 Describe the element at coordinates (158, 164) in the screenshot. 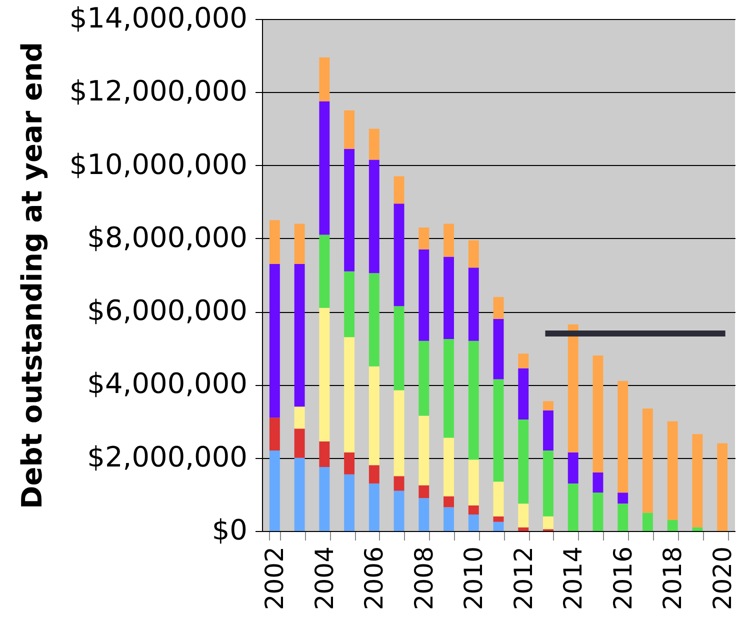

I see `y-tick-label: $10,000,000` at that location.